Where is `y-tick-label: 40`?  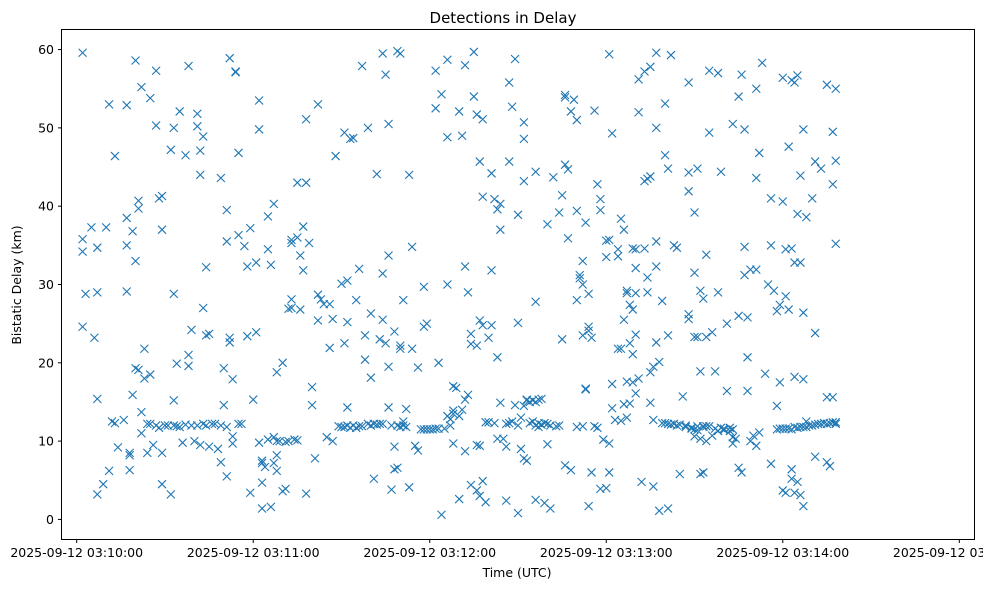
y-tick-label: 40 is located at coordinates (46, 206).